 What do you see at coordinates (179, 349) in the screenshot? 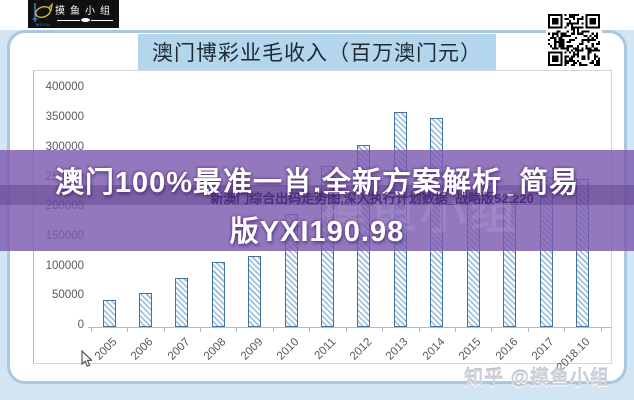
I see `x-axis-label-2007: 2007` at bounding box center [179, 349].